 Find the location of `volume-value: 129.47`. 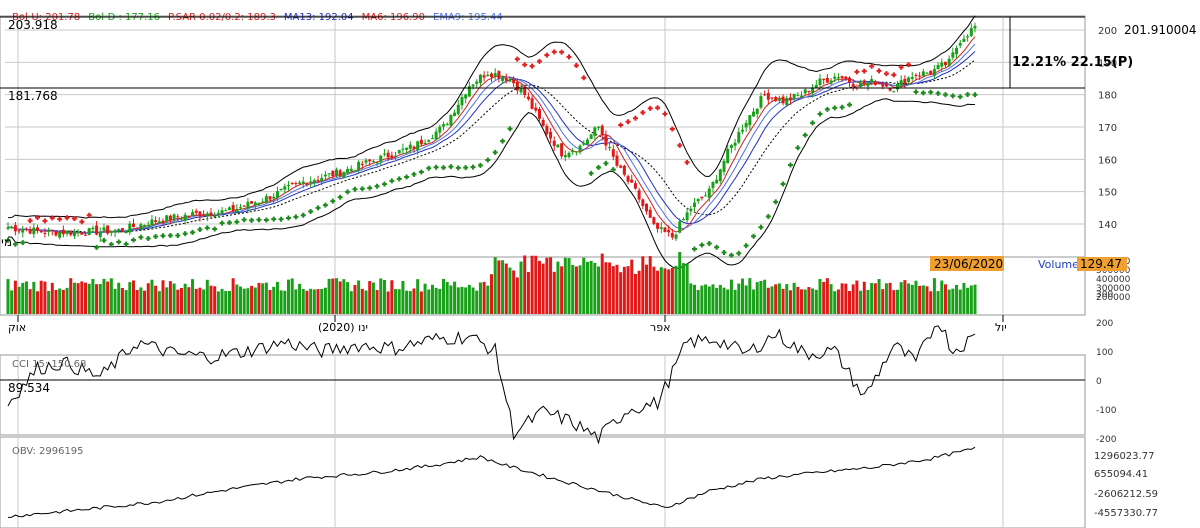

volume-value: 129.47 is located at coordinates (1101, 264).